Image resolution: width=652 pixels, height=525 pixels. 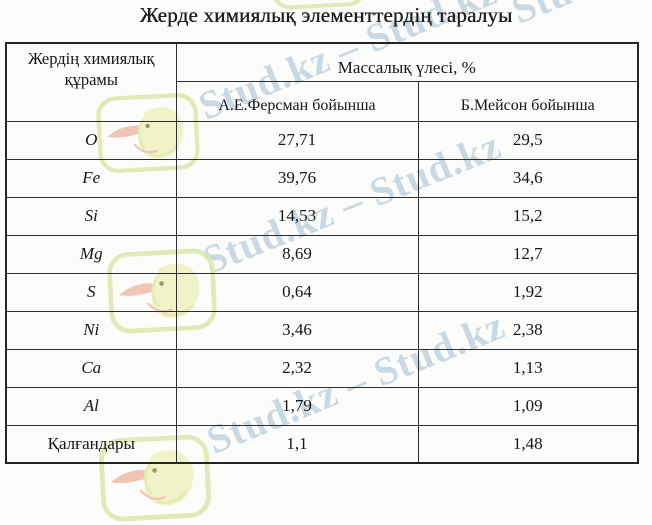 I want to click on table-row: Fe 39,76 34,6, so click(x=322, y=178).